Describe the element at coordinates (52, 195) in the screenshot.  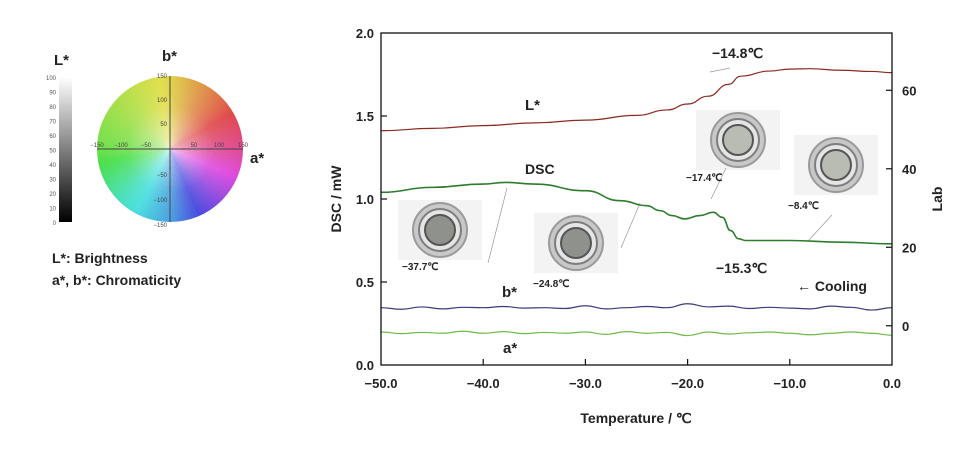
I see `l-scale-tick-label: 20` at that location.